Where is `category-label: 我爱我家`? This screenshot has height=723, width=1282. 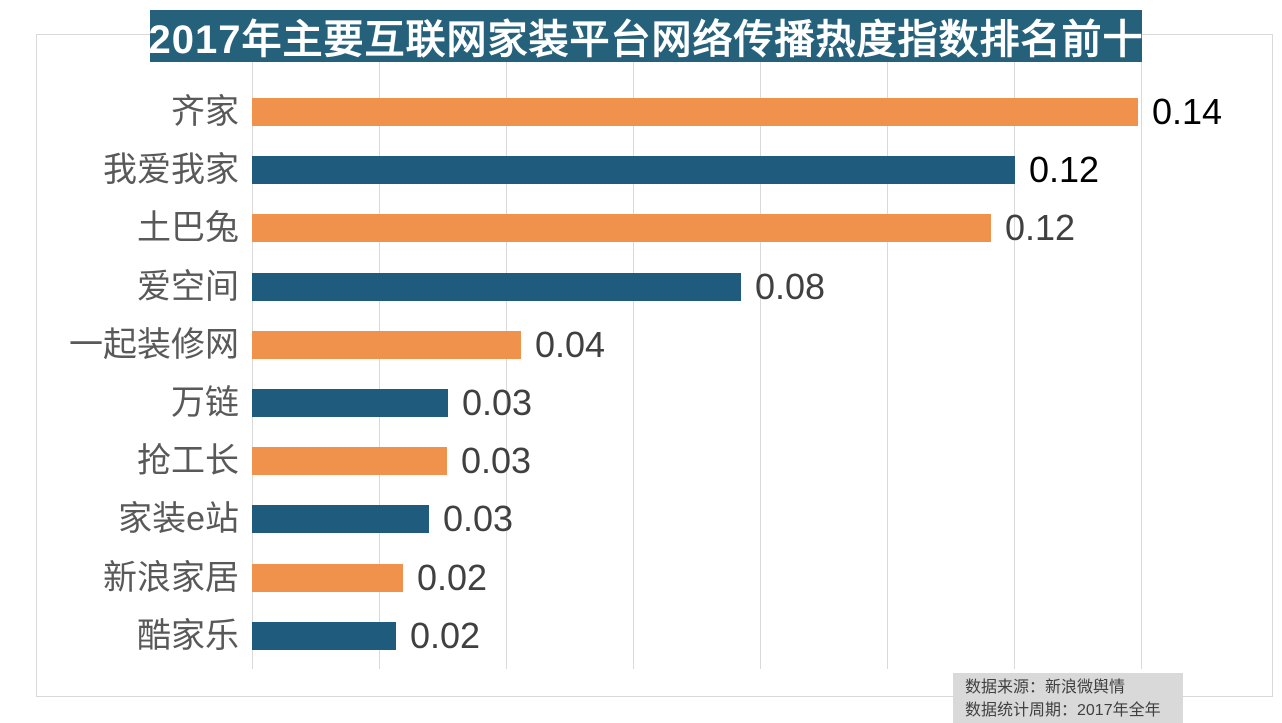 category-label: 我爱我家 is located at coordinates (171, 170).